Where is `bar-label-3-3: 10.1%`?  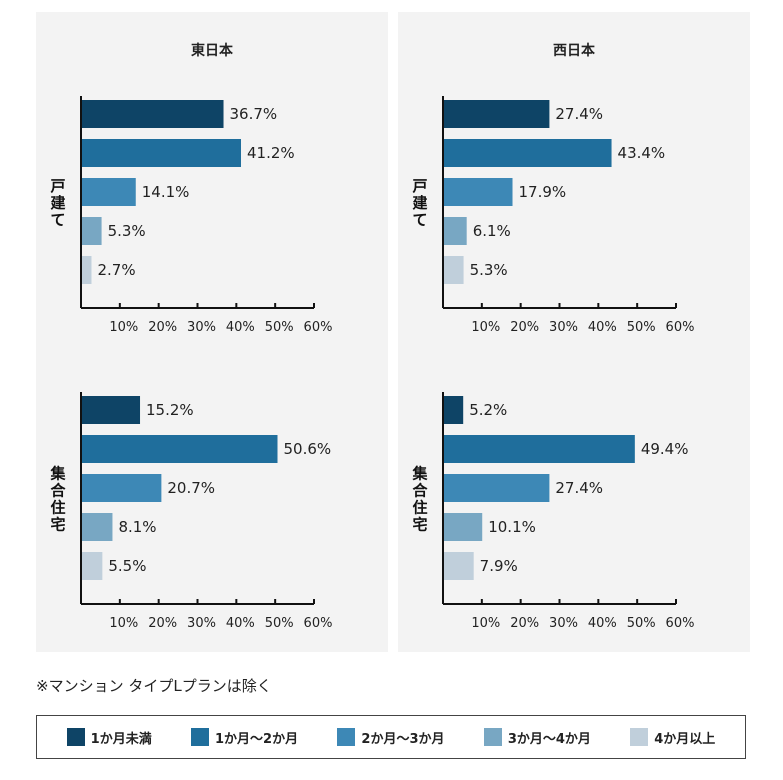 bar-label-3-3: 10.1% is located at coordinates (512, 527).